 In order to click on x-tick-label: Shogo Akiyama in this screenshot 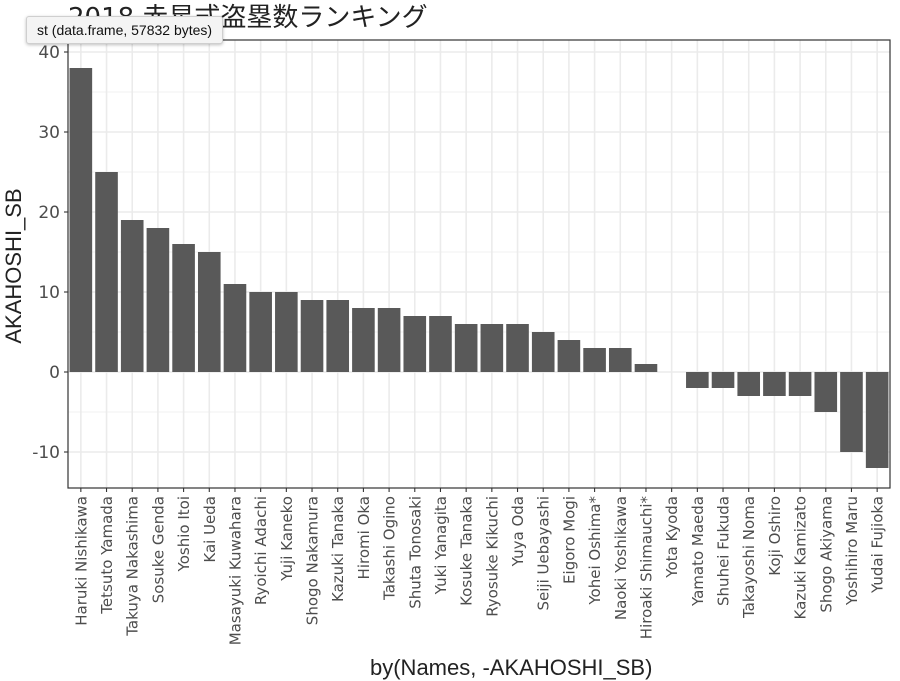, I will do `click(826, 554)`.